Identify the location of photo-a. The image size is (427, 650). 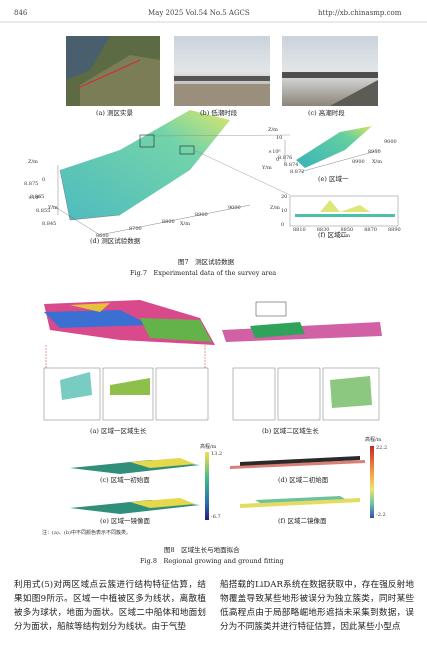
(113, 71).